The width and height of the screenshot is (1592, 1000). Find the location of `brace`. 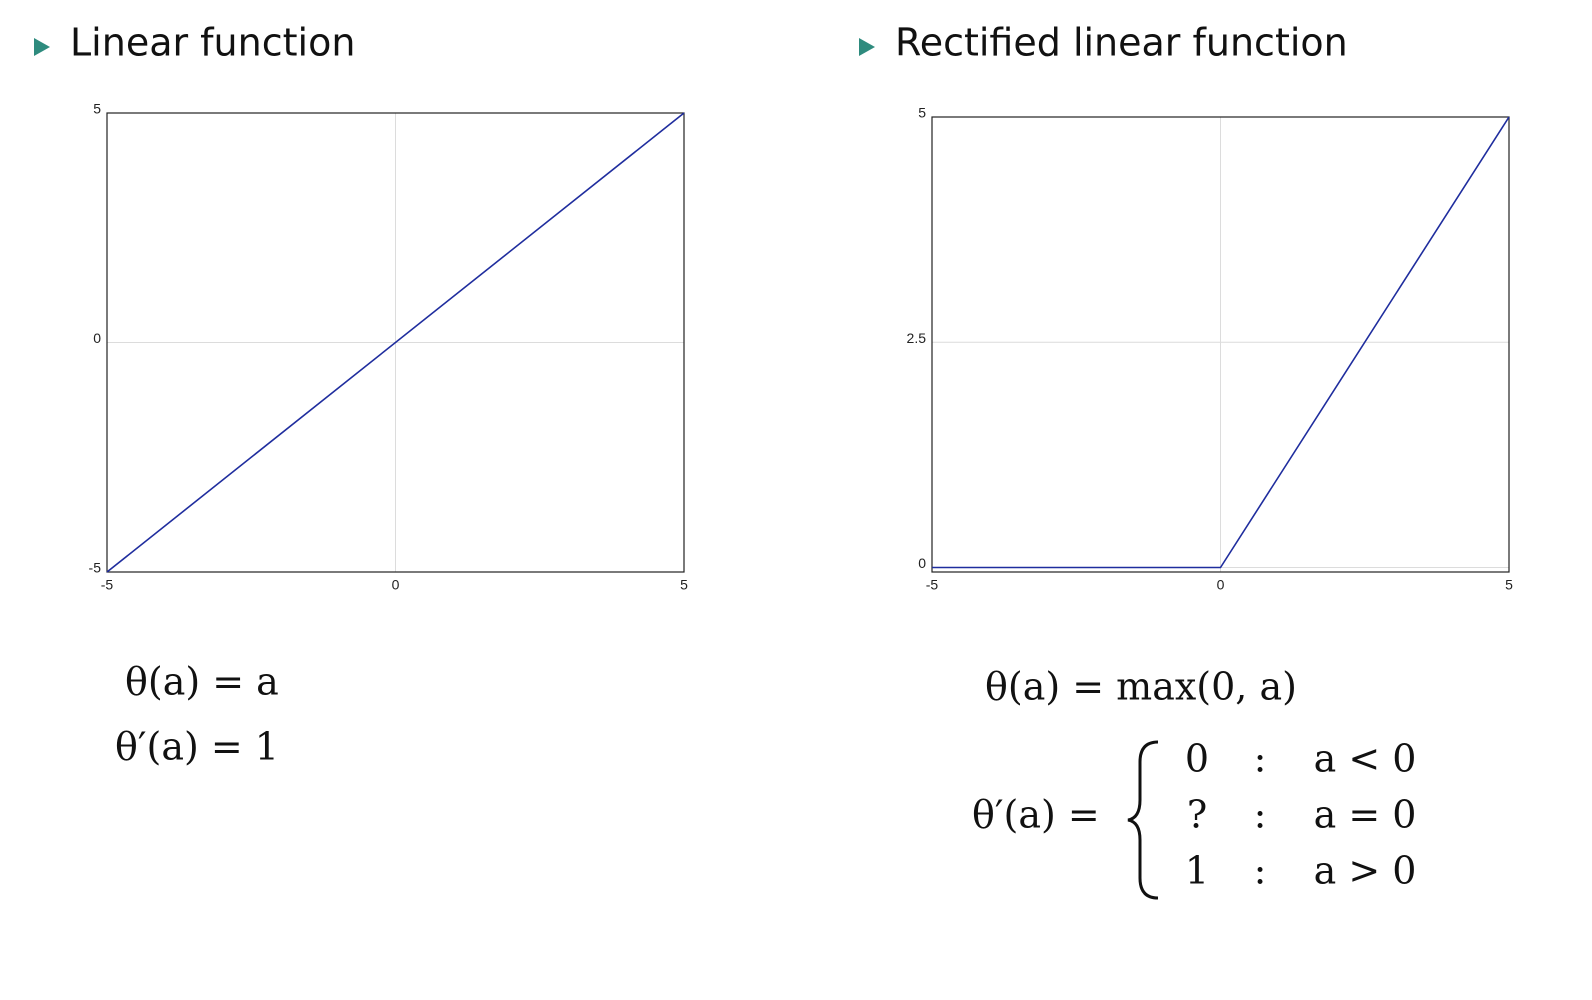

brace is located at coordinates (1143, 820).